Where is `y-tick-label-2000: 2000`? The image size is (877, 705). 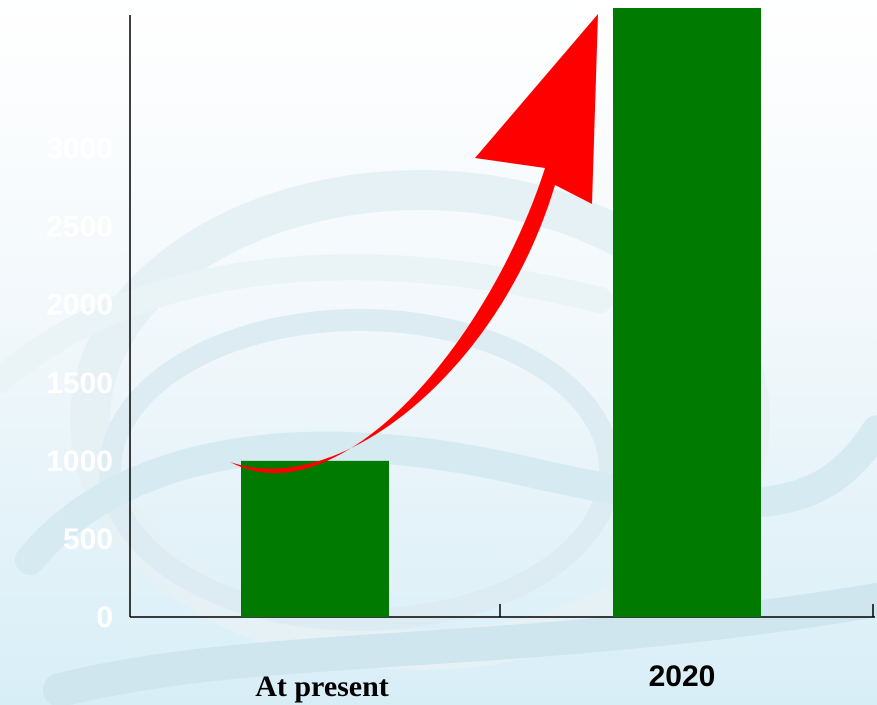 y-tick-label-2000: 2000 is located at coordinates (79, 305).